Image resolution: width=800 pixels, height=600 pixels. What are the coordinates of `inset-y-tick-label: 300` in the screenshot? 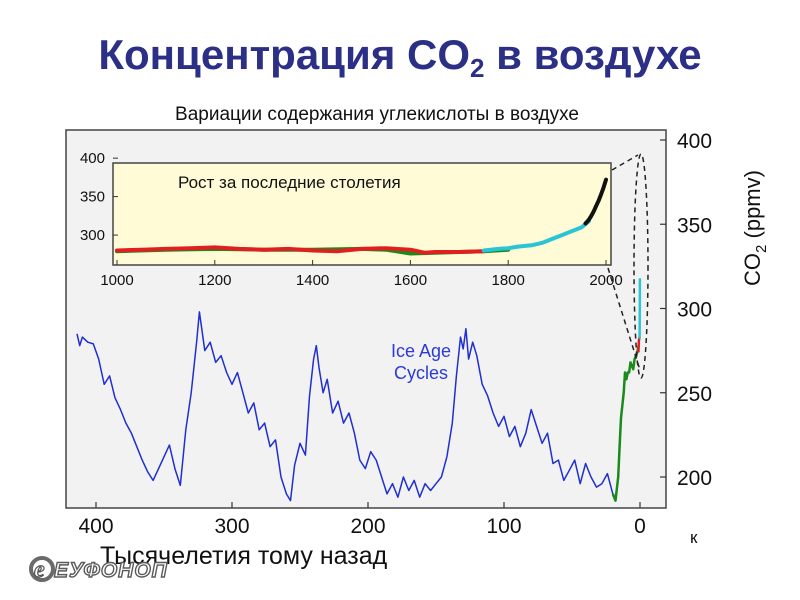 It's located at (92, 235).